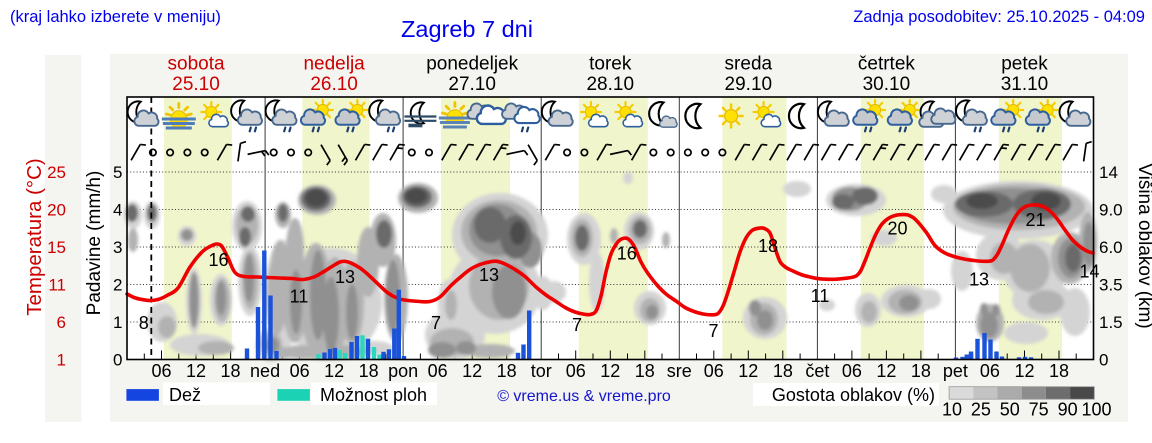 The height and width of the screenshot is (443, 1152). I want to click on svg-text: pon, so click(403, 371).